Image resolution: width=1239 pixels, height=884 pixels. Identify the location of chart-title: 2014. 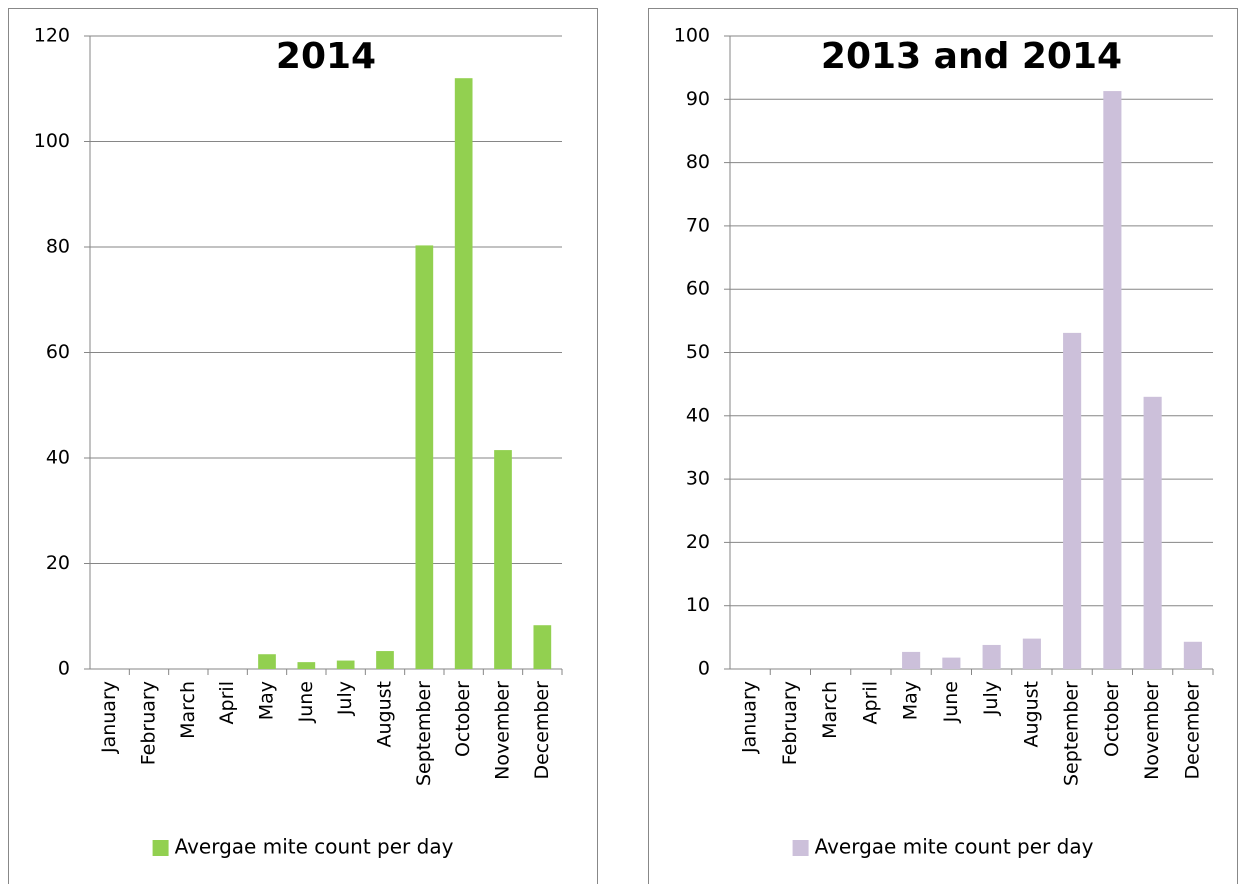
(326, 56).